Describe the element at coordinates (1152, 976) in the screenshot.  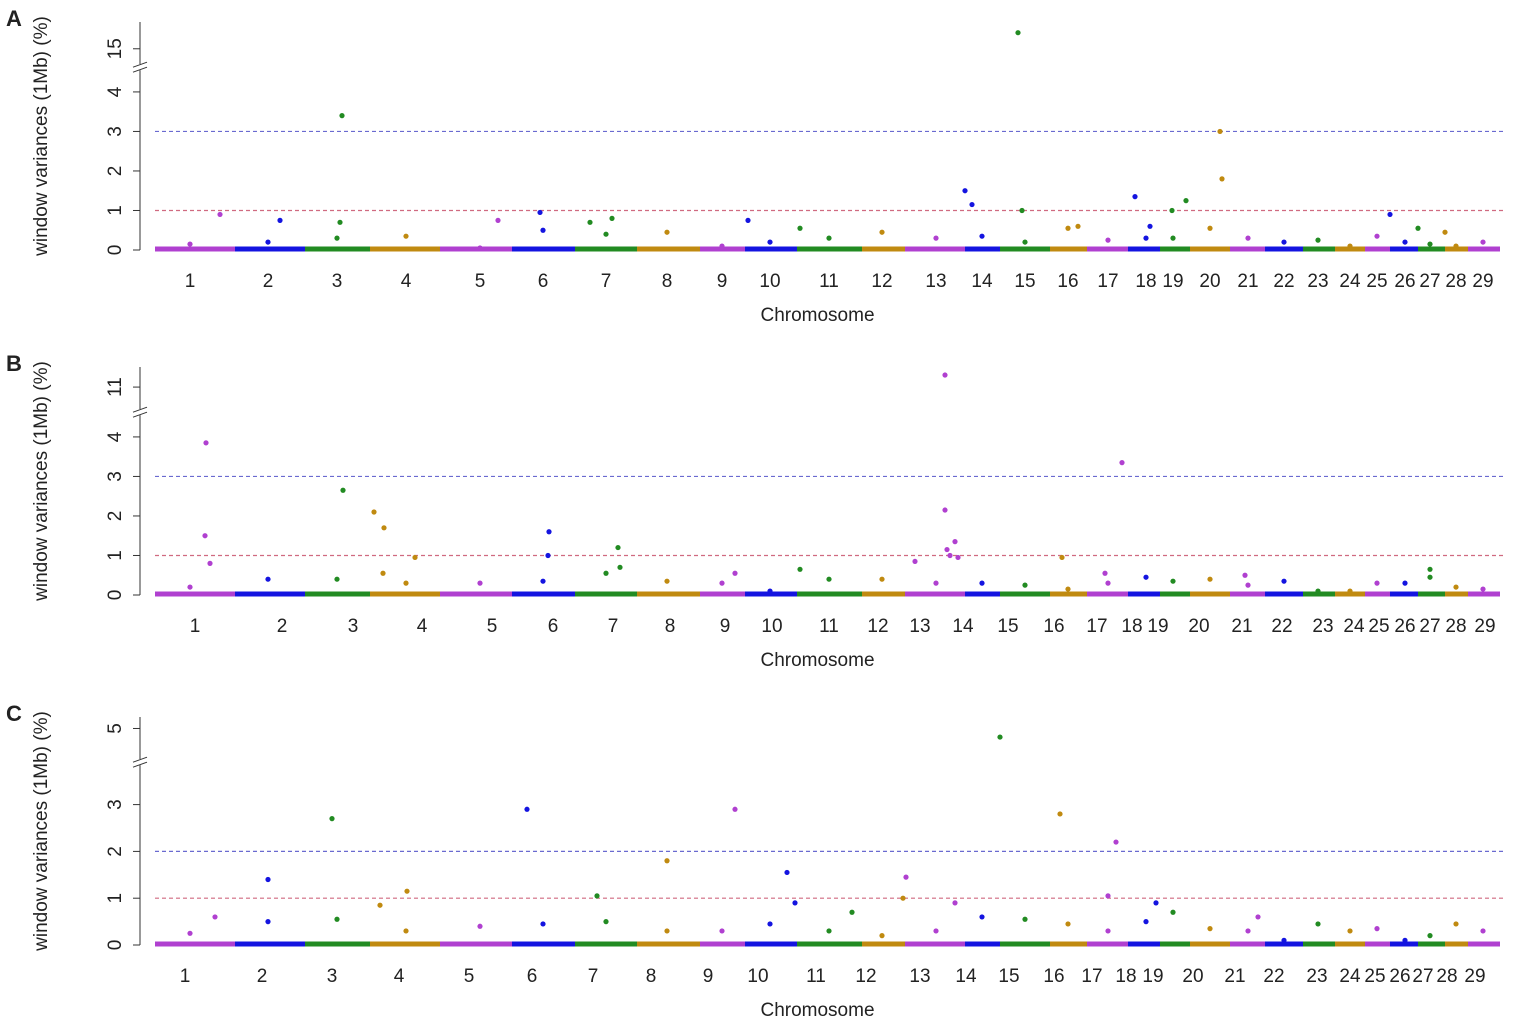
I see `x-tick-label: 19` at that location.